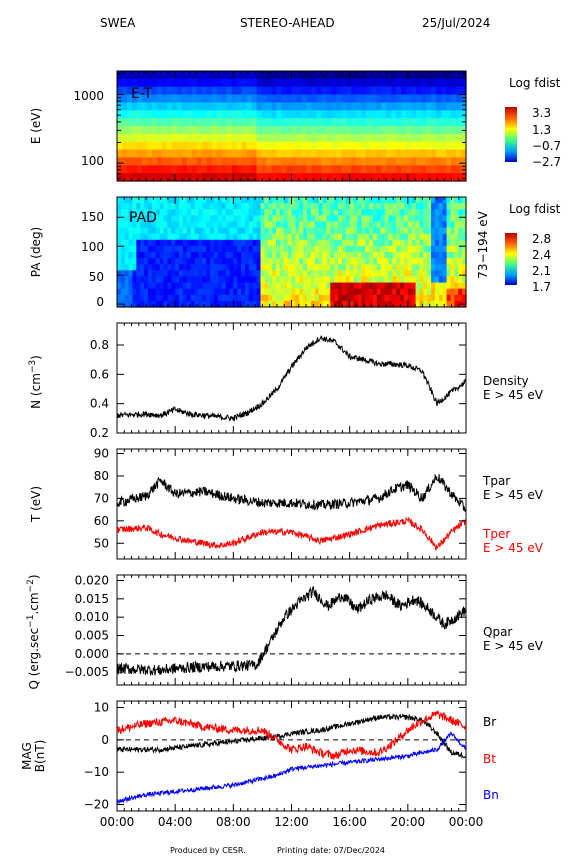 Image resolution: width=584 pixels, height=868 pixels. I want to click on pad-colorbar-tick-2: 2.4, so click(541, 255).